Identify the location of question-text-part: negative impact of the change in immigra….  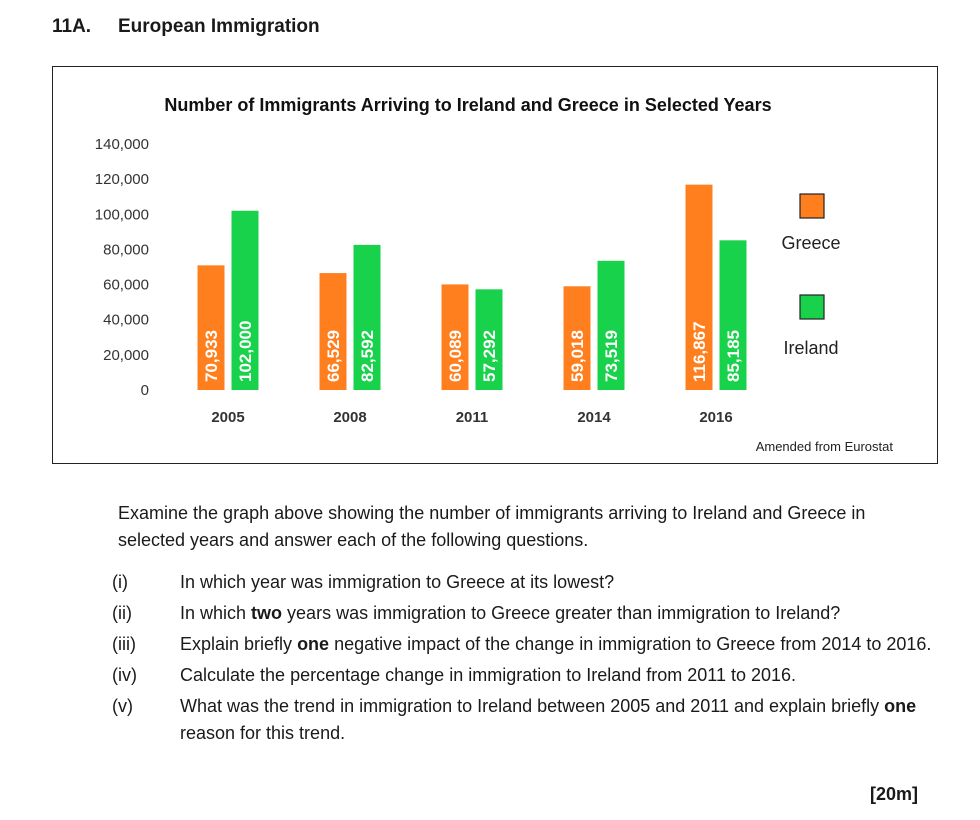
(630, 644).